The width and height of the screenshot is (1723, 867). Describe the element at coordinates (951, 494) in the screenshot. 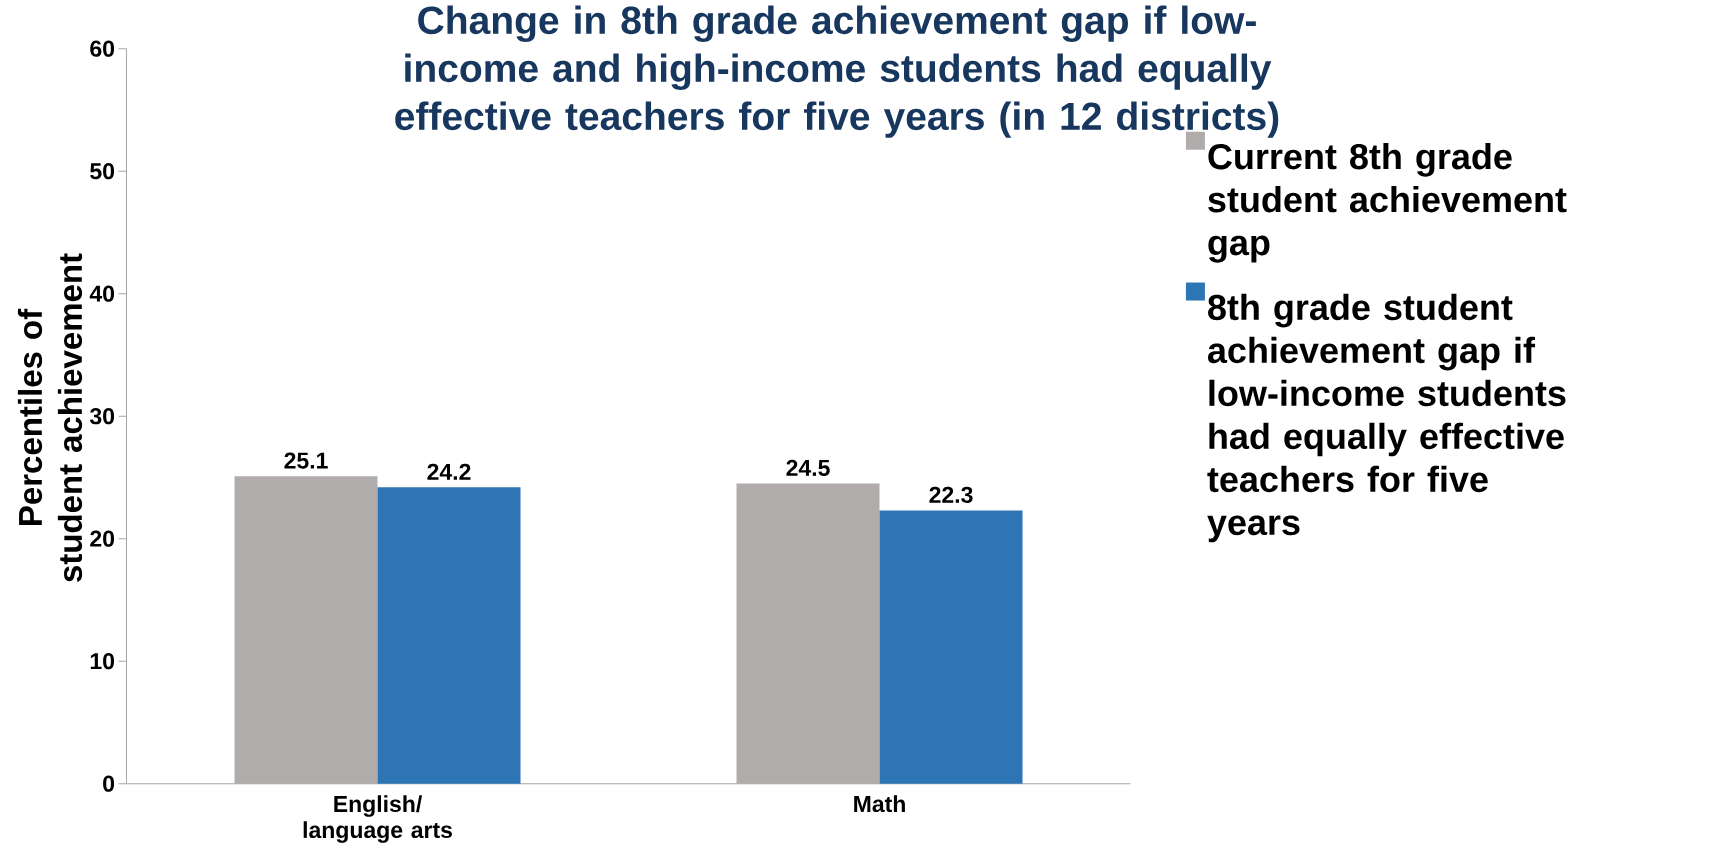

I see `data-label: 22.3` at that location.